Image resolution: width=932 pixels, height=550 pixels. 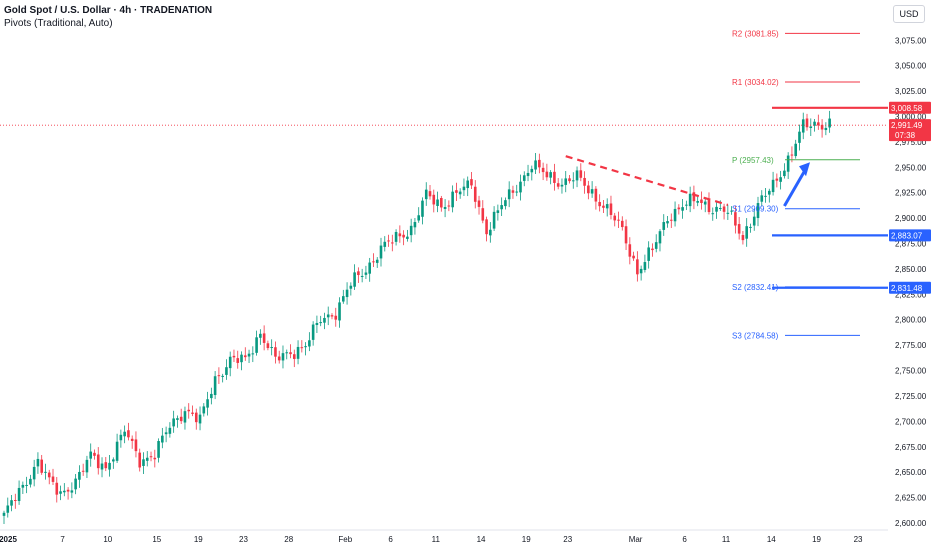 I want to click on price-axis, so click(x=910, y=275).